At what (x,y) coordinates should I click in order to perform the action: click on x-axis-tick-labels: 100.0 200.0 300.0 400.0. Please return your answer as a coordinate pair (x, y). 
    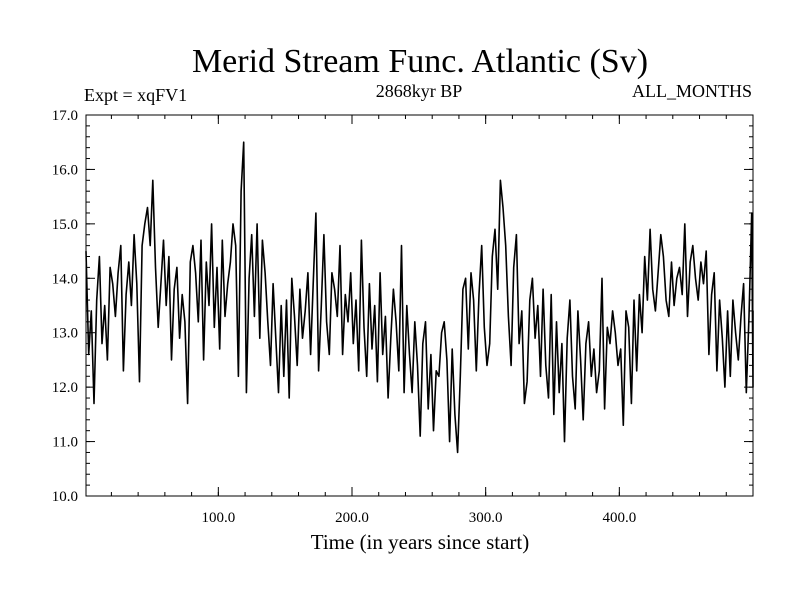
    Looking at the image, I should click on (418, 518).